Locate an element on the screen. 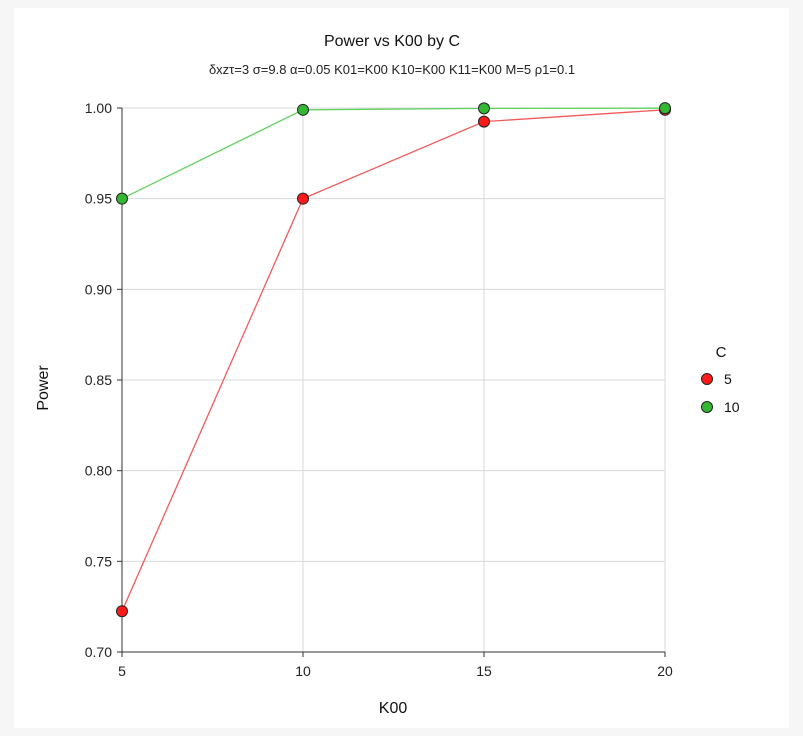  y-tick-labels: 0.70 0.75 0.80 0.85 0.90 0.95 1.00 is located at coordinates (98, 380).